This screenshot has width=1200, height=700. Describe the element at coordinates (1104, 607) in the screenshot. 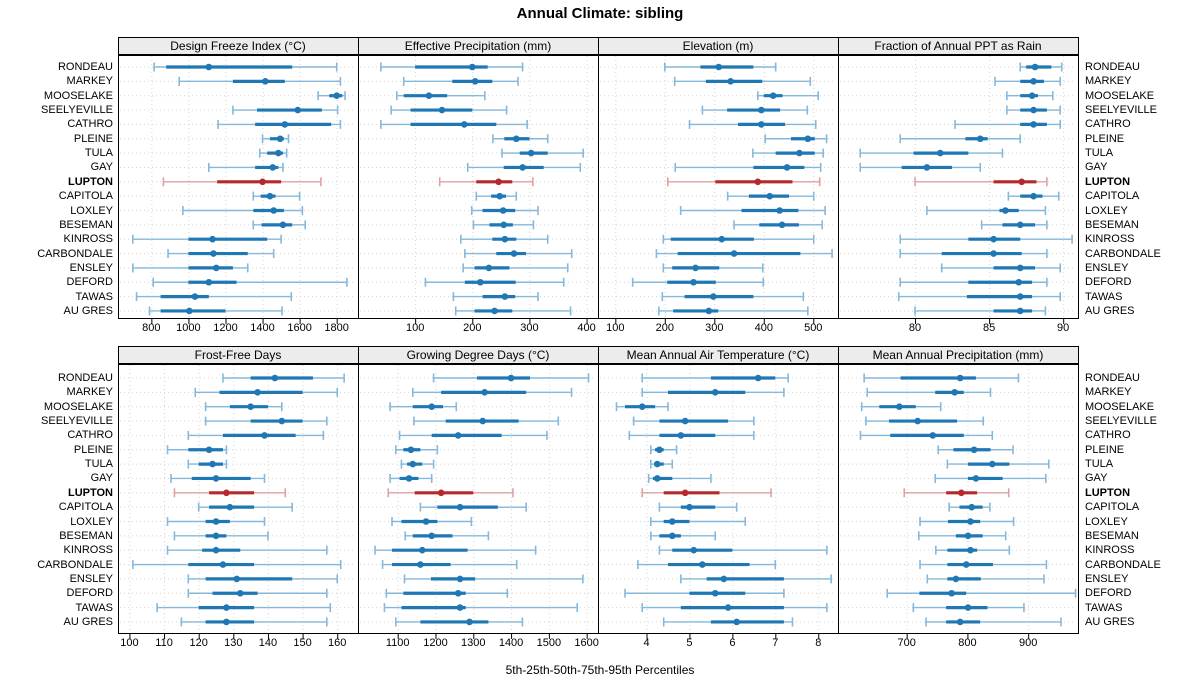

I see `station-label-right-tawas: TAWAS` at that location.